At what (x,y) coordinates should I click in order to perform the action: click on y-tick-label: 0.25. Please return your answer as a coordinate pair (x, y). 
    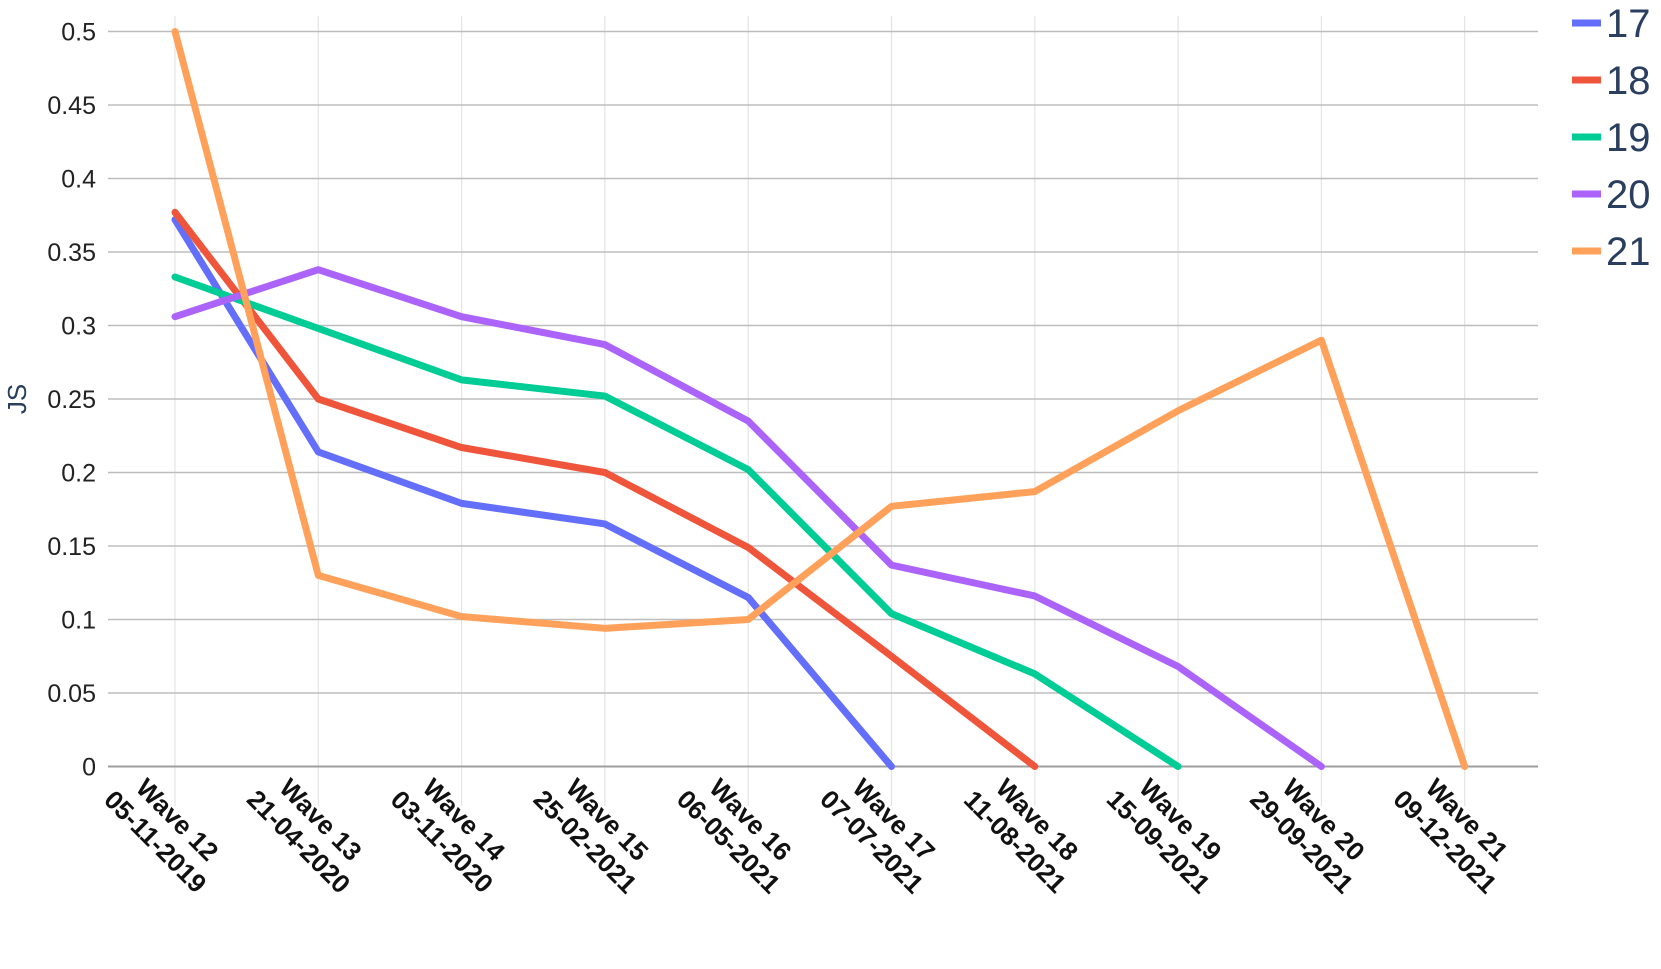
    Looking at the image, I should click on (71, 400).